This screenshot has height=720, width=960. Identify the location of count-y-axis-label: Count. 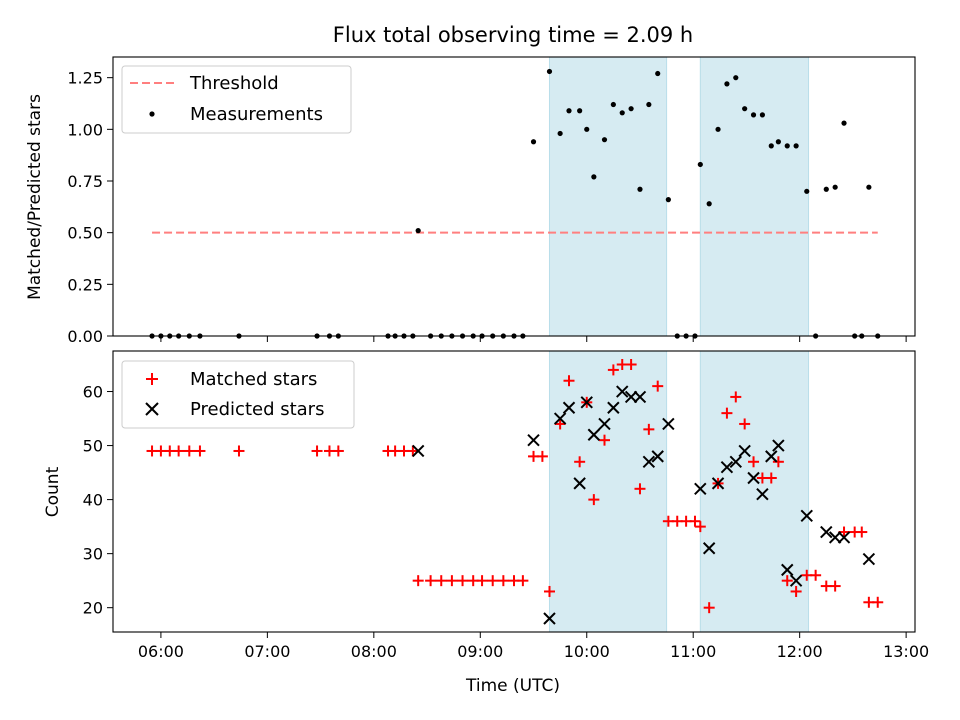
(53, 491).